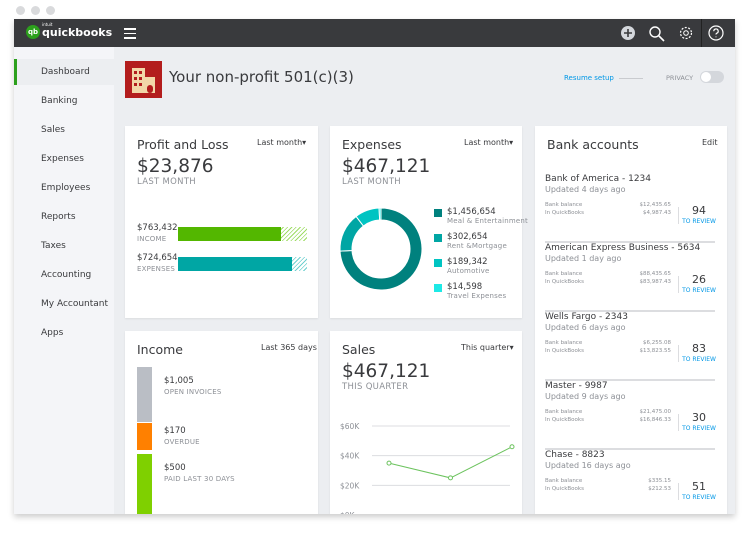 Image resolution: width=750 pixels, height=541 pixels. What do you see at coordinates (20, 10) in the screenshot?
I see `window-close-dot` at bounding box center [20, 10].